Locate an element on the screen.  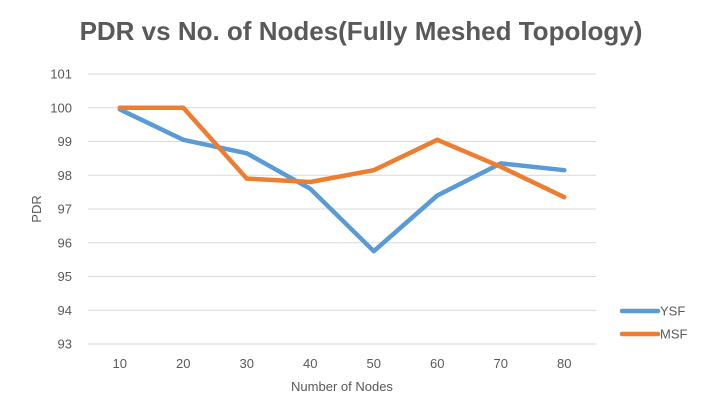
y-tick-label: 93 is located at coordinates (65, 344).